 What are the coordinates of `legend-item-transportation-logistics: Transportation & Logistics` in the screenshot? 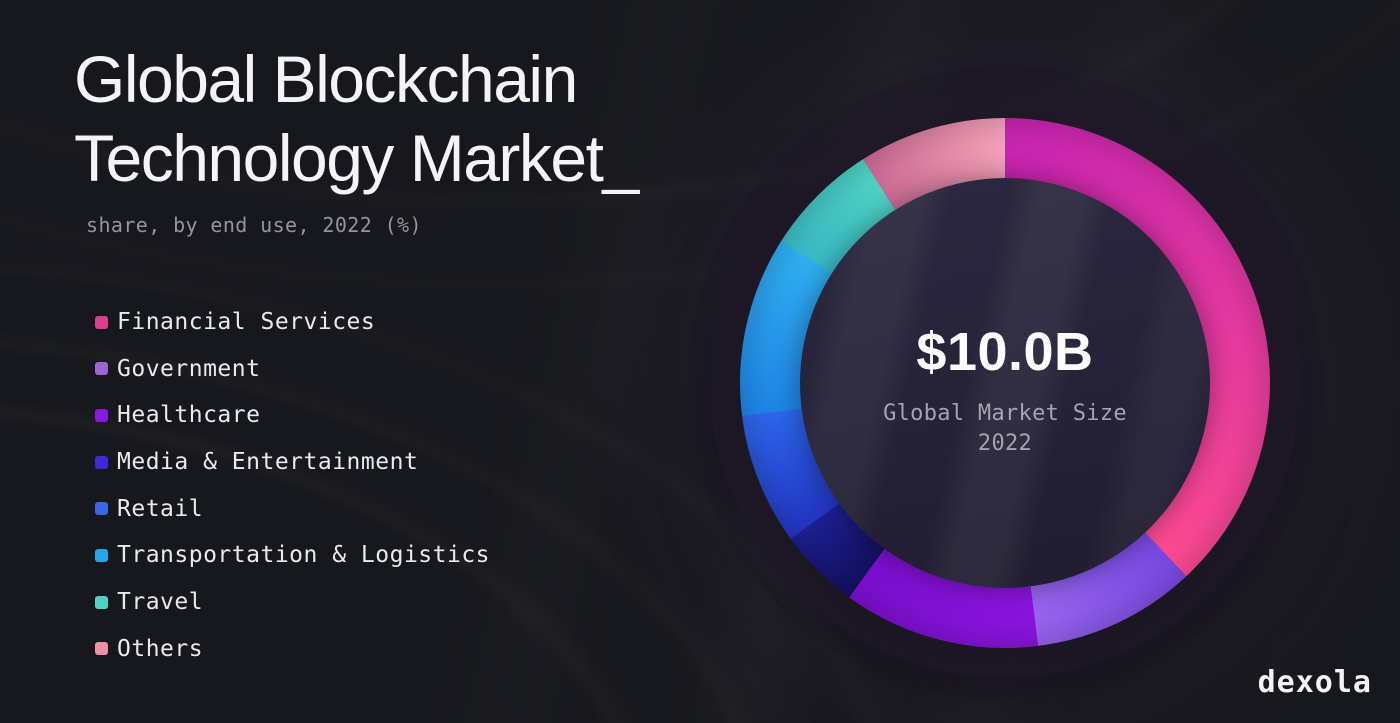 It's located at (292, 555).